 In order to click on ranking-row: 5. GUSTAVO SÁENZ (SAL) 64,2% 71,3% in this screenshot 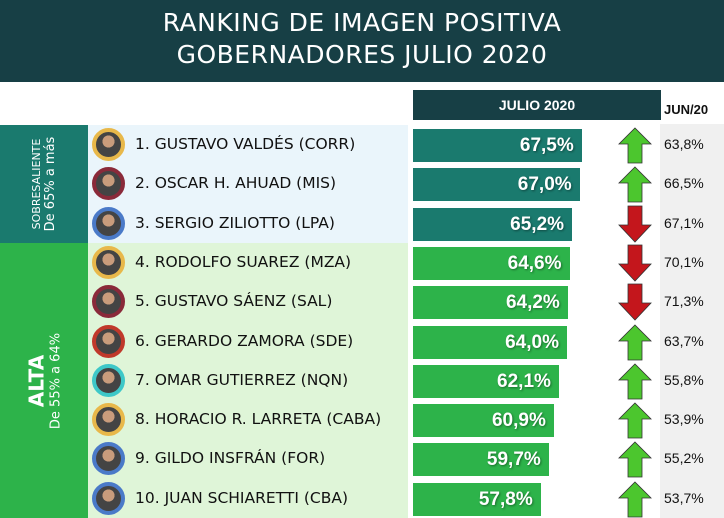, I will do `click(396, 302)`.